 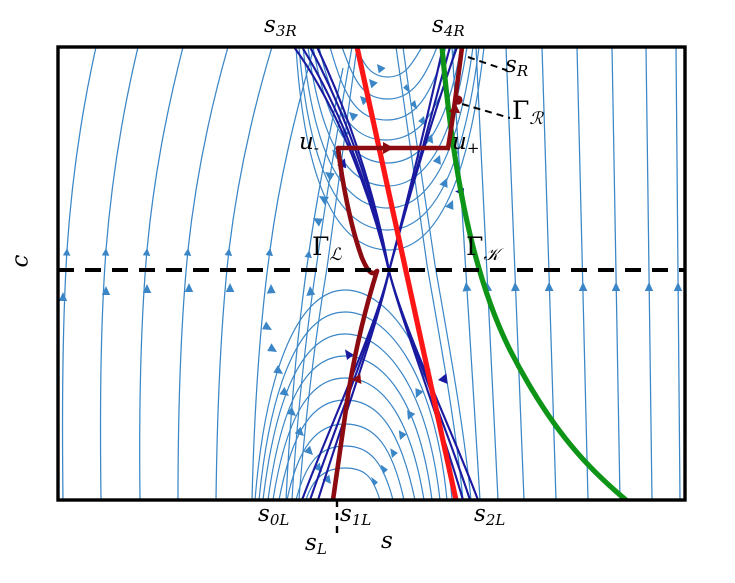 What do you see at coordinates (433, 273) in the screenshot?
I see `streamlines-right-inner` at bounding box center [433, 273].